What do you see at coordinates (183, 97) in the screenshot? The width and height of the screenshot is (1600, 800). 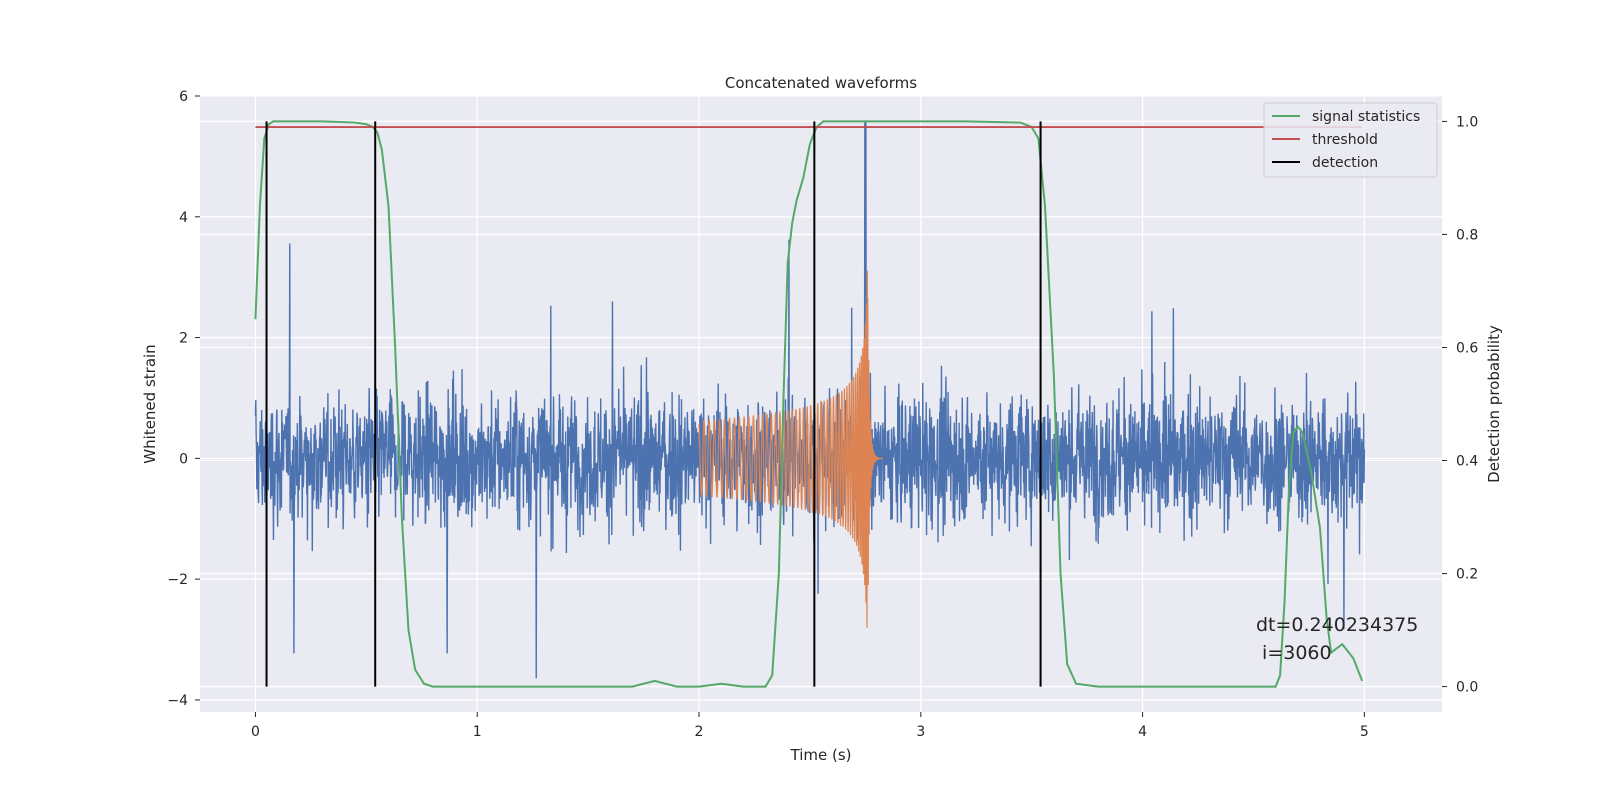 I see `y-tick-label-5: 6` at bounding box center [183, 97].